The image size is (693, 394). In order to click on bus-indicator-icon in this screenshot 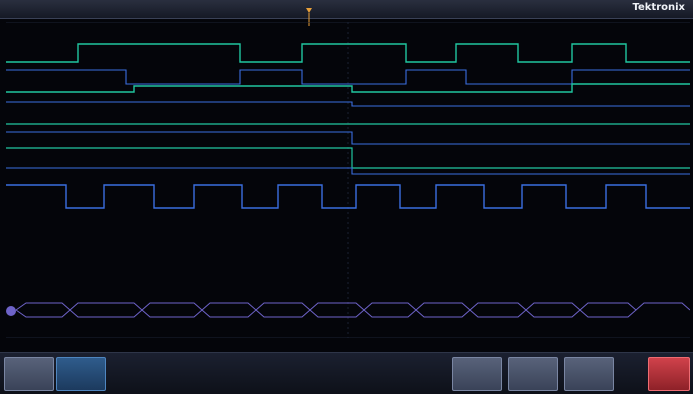, I will do `click(11, 311)`.